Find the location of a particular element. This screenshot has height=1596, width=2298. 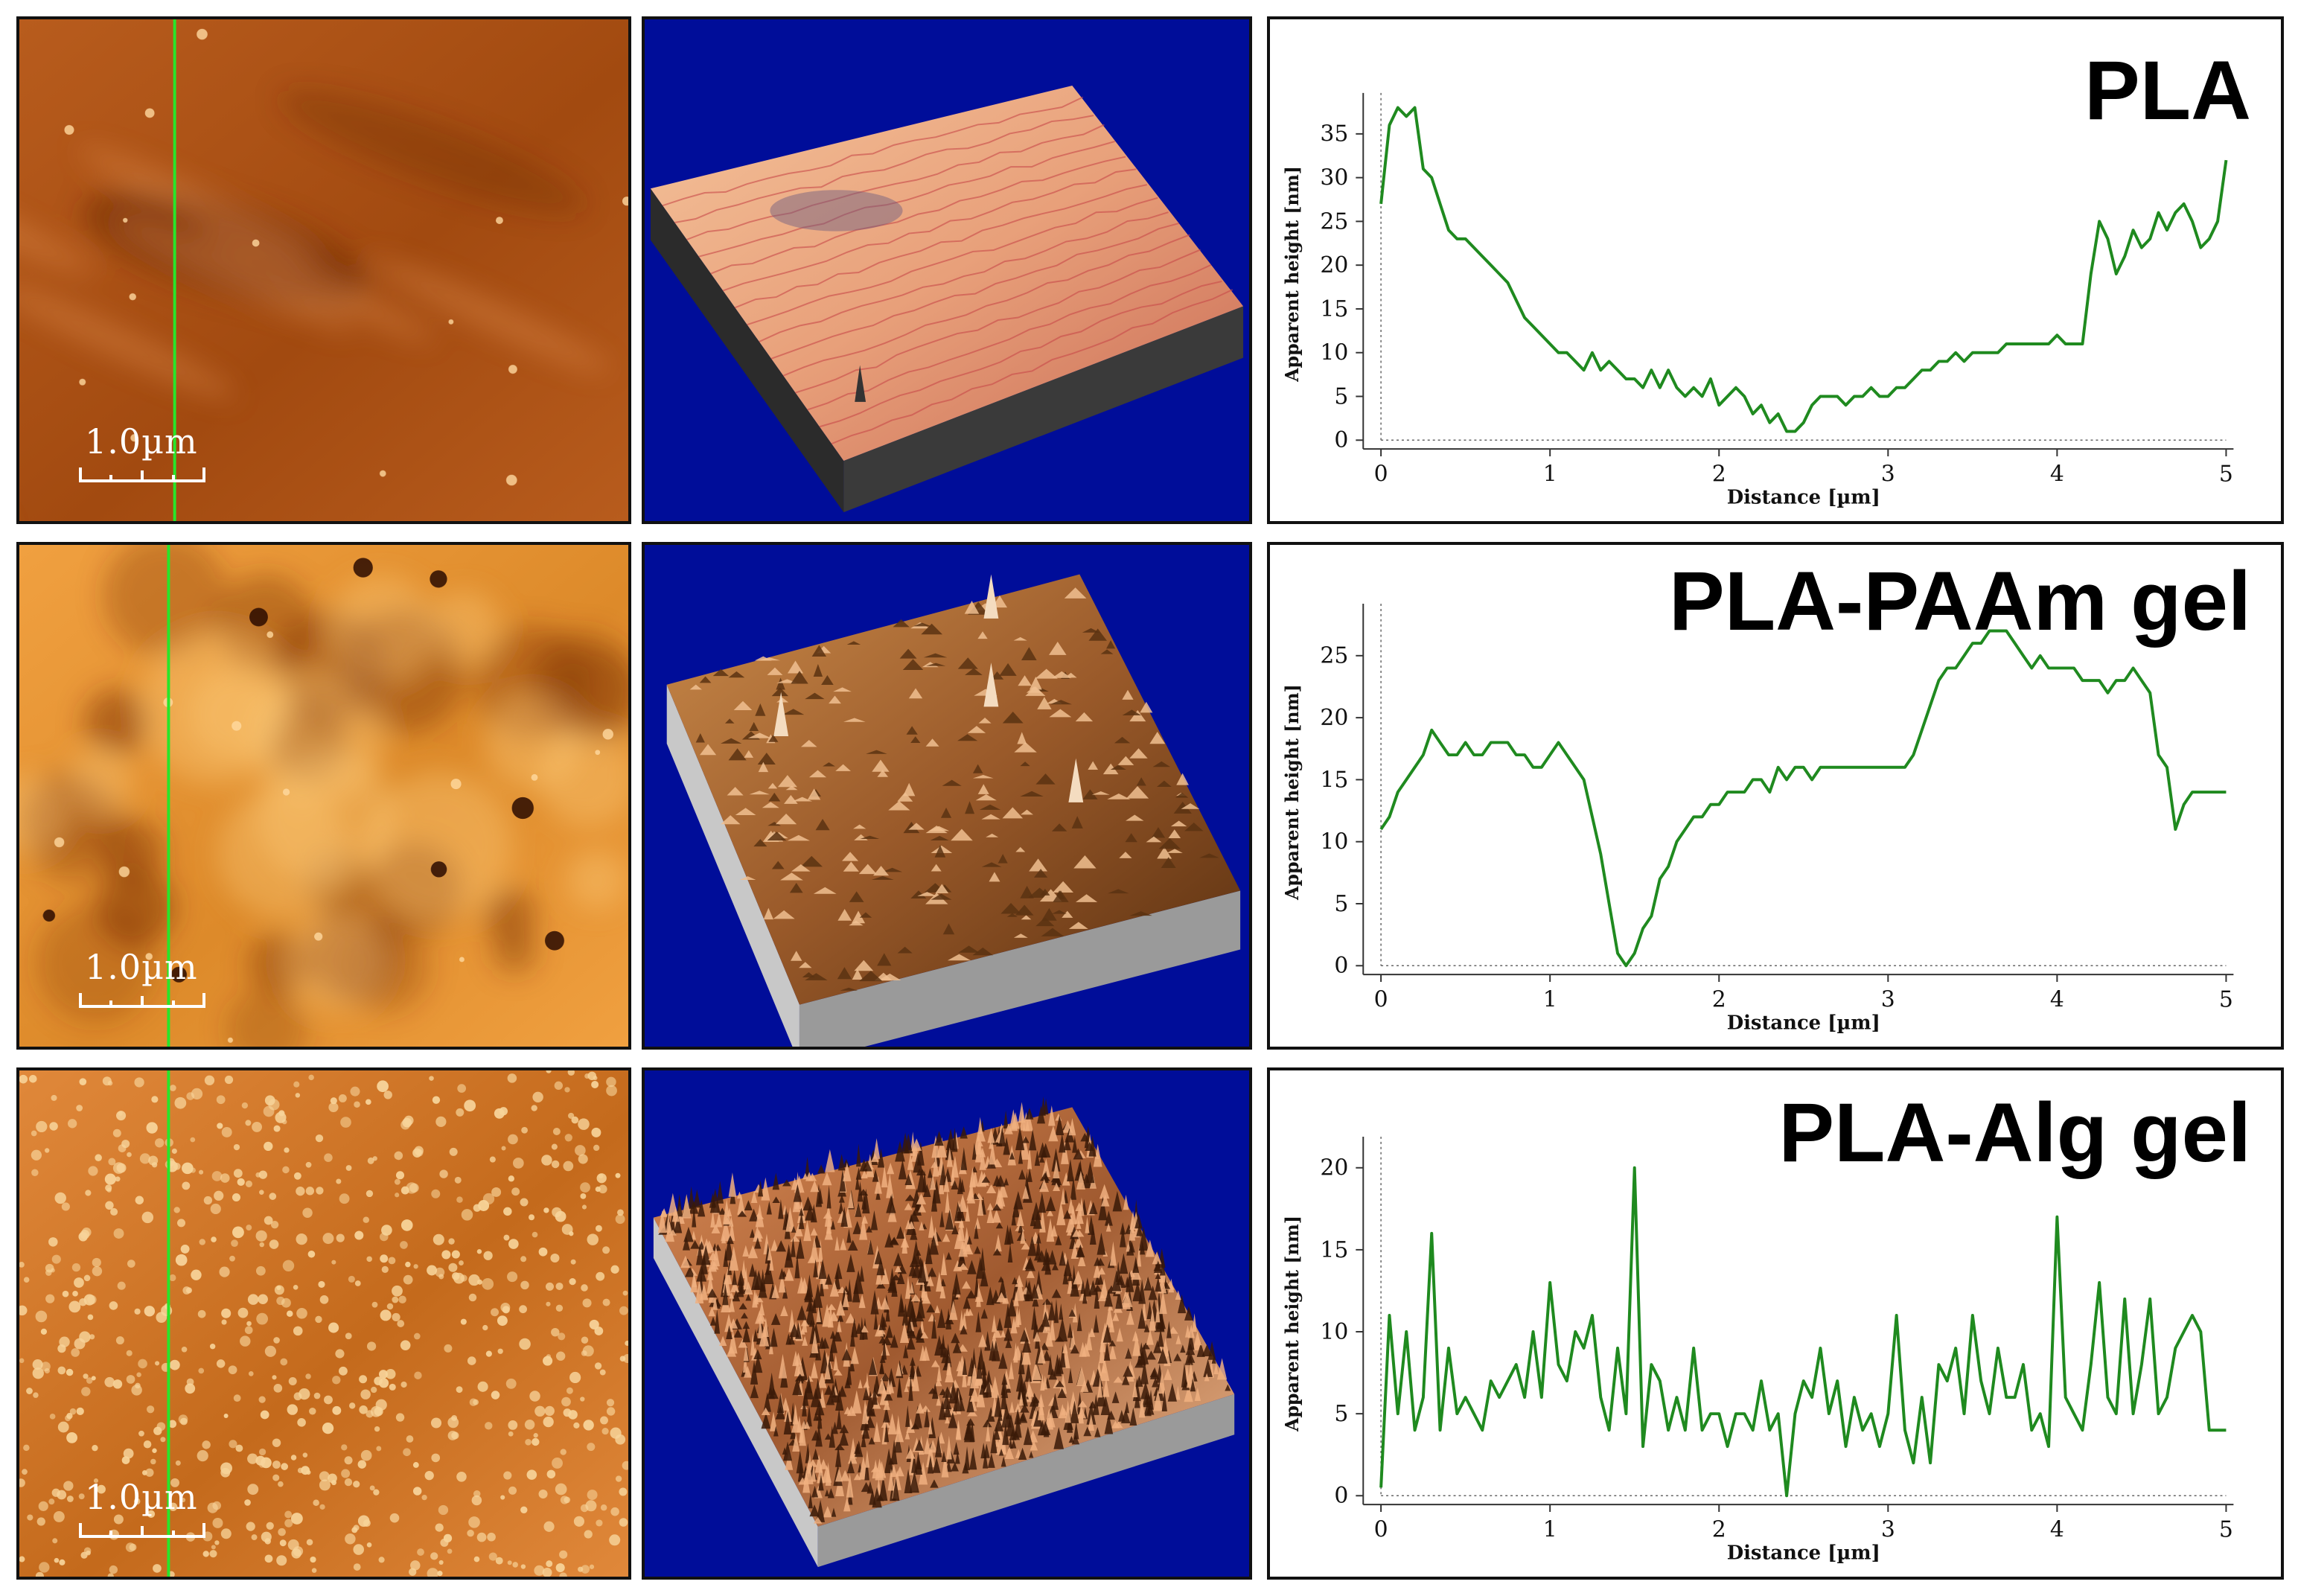

afm-texture is located at coordinates (324, 796).